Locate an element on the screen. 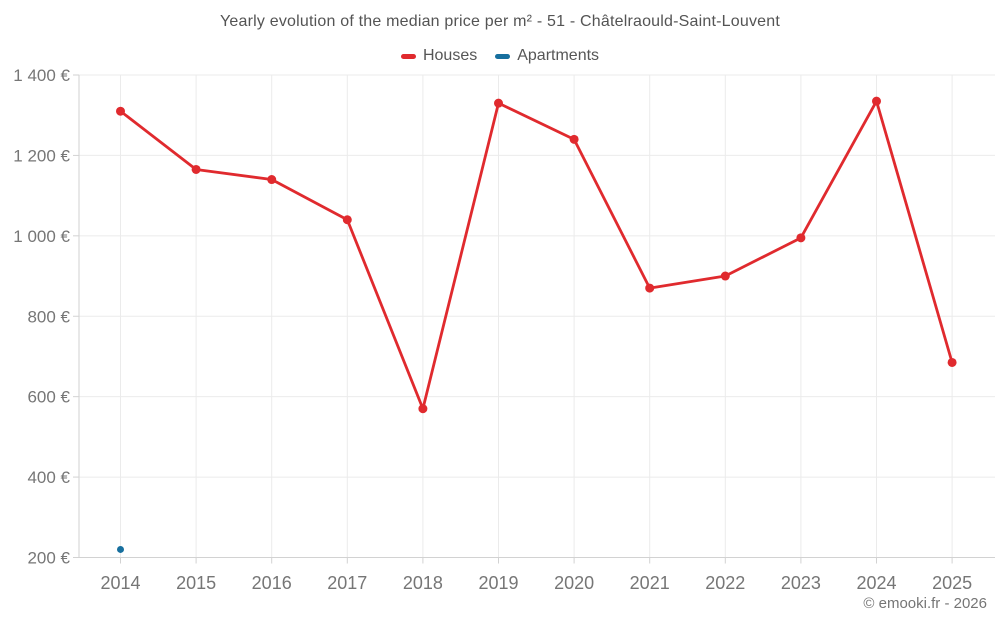 This screenshot has height=625, width=1000. x-tick-label: 2018 is located at coordinates (423, 583).